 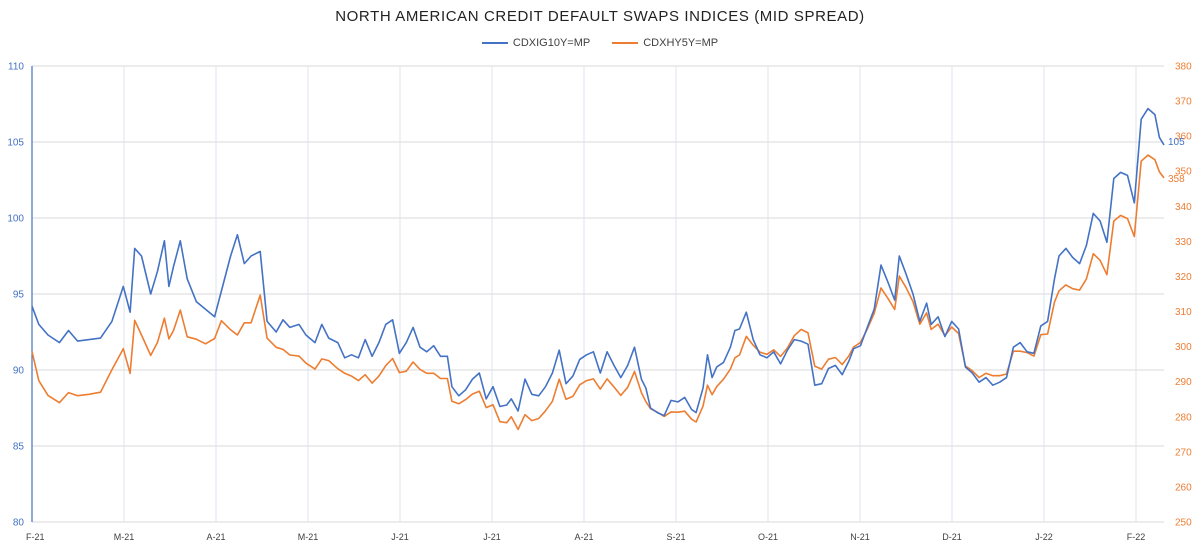 I want to click on x-tick-label: N-21, so click(x=860, y=537).